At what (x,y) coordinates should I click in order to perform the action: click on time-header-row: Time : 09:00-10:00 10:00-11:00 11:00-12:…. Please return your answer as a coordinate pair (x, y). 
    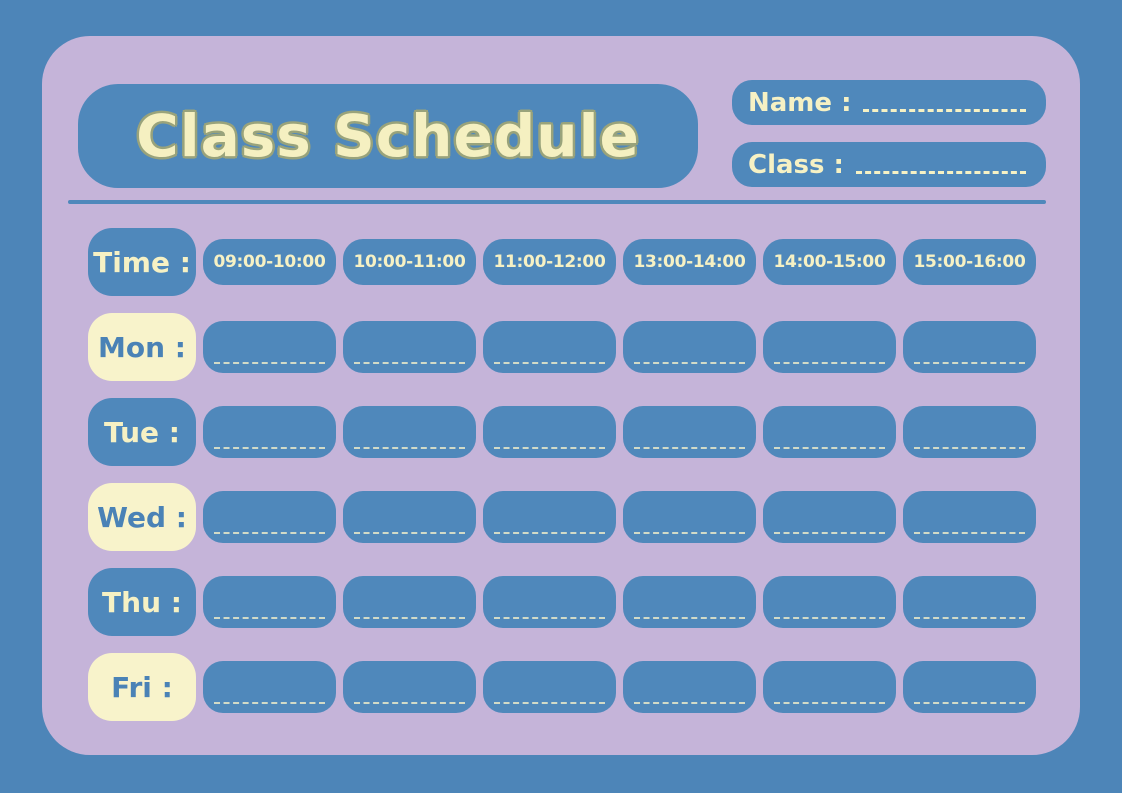
    Looking at the image, I should click on (562, 262).